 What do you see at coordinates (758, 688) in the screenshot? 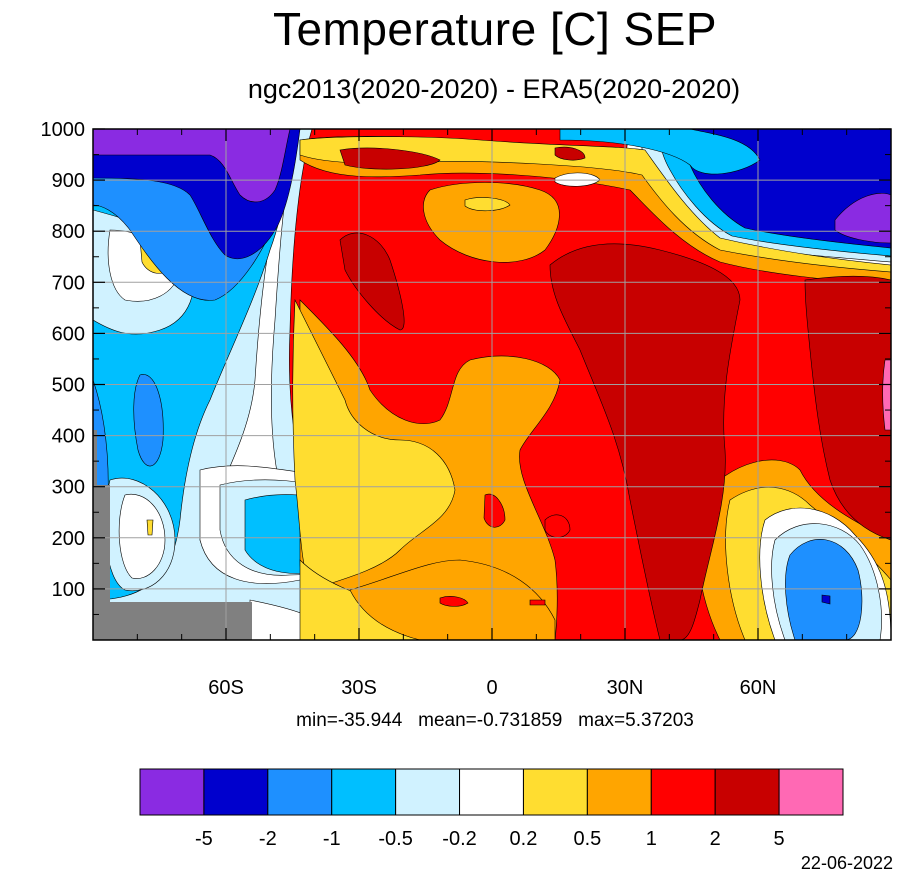
I see `x-tick-label: 60N` at bounding box center [758, 688].